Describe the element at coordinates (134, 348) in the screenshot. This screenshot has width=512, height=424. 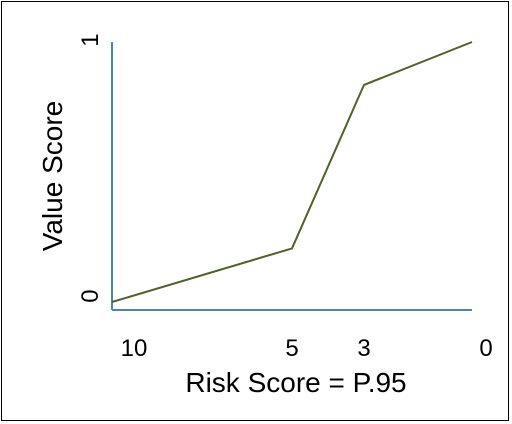
I see `x-tick-label: 10` at that location.